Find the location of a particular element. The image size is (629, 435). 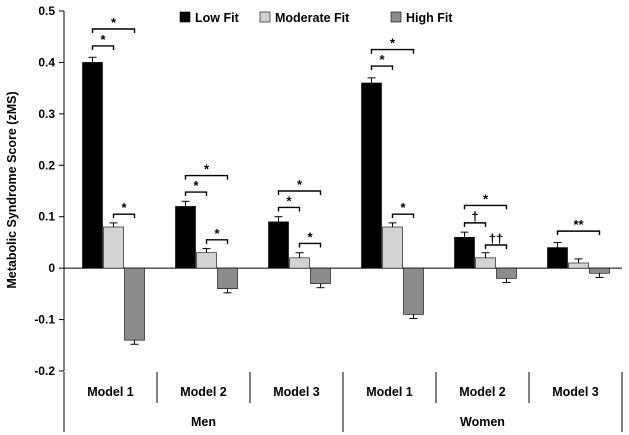

y-tick-label: 0 is located at coordinates (51, 268).